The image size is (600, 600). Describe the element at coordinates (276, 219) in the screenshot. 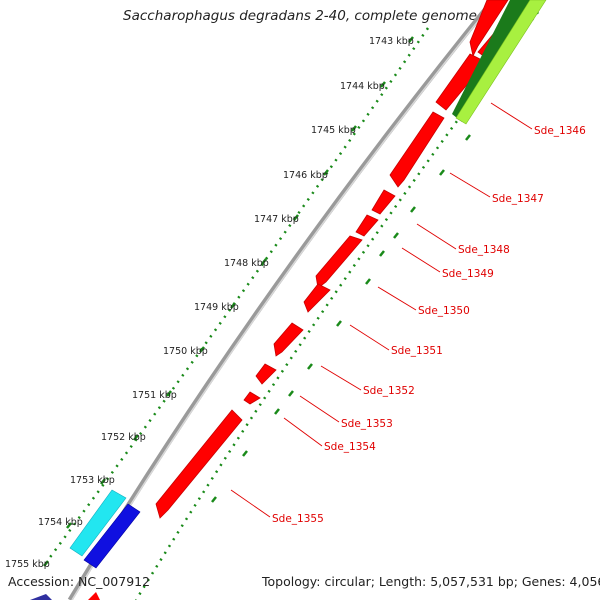

I see `scale-label: 1747 kbp` at that location.